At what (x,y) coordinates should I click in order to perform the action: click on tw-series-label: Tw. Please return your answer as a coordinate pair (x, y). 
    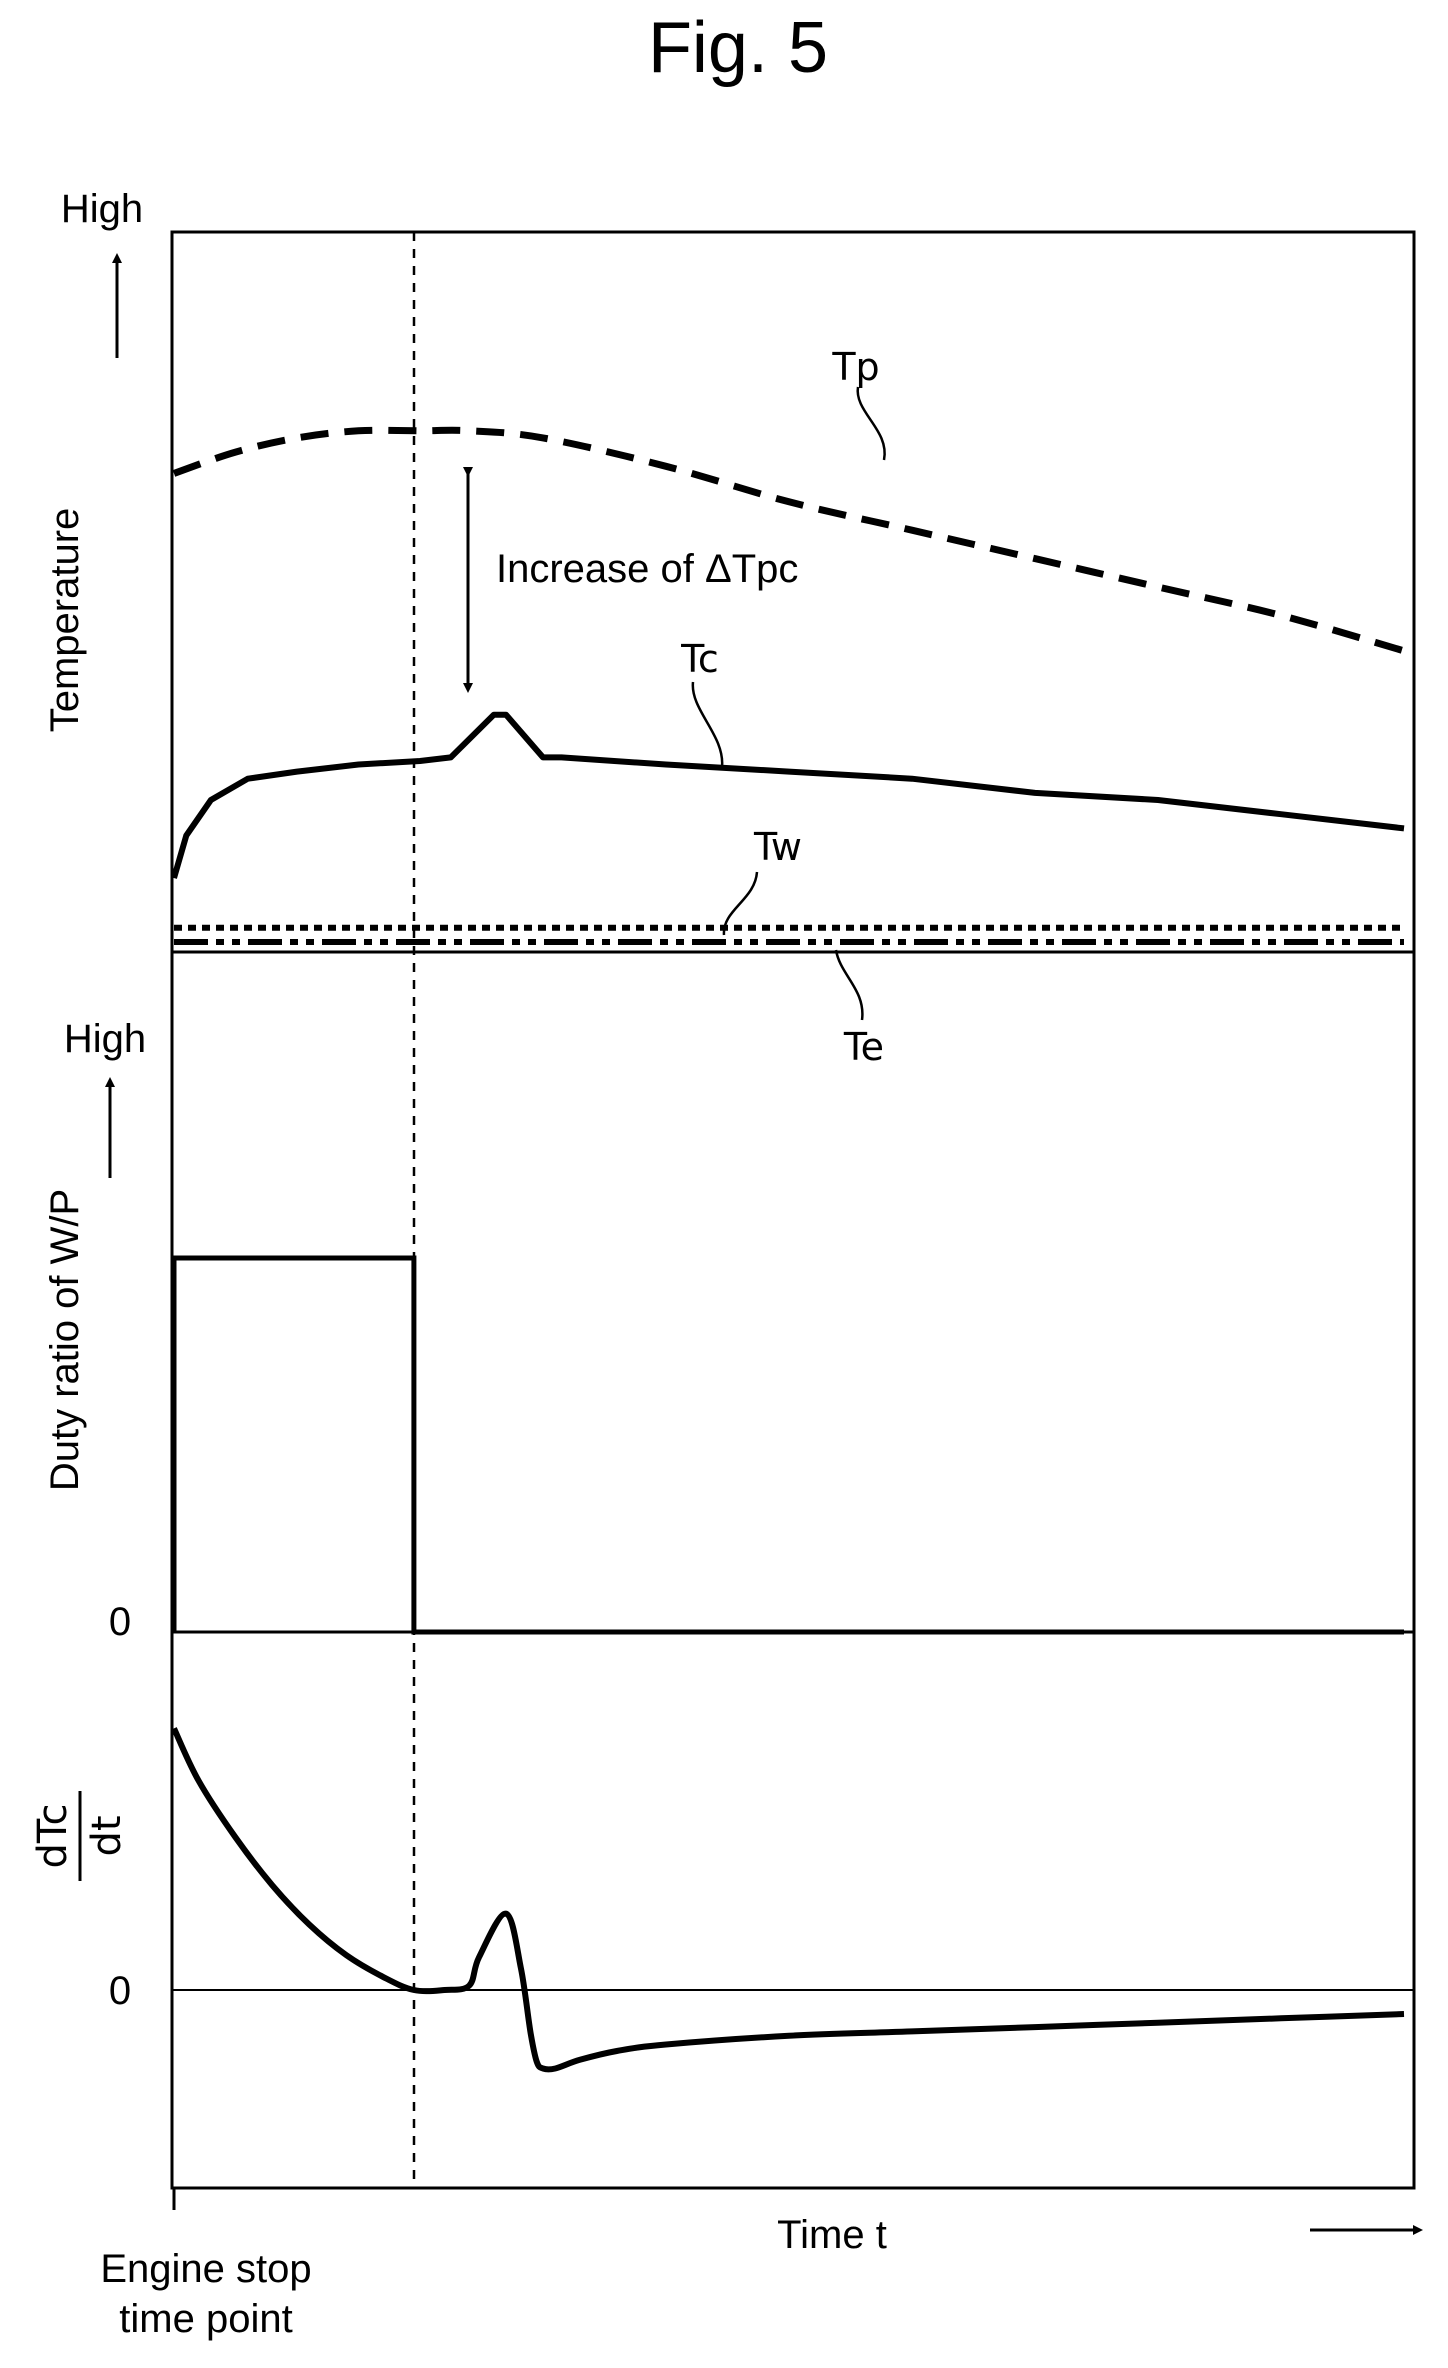
    Looking at the image, I should click on (777, 847).